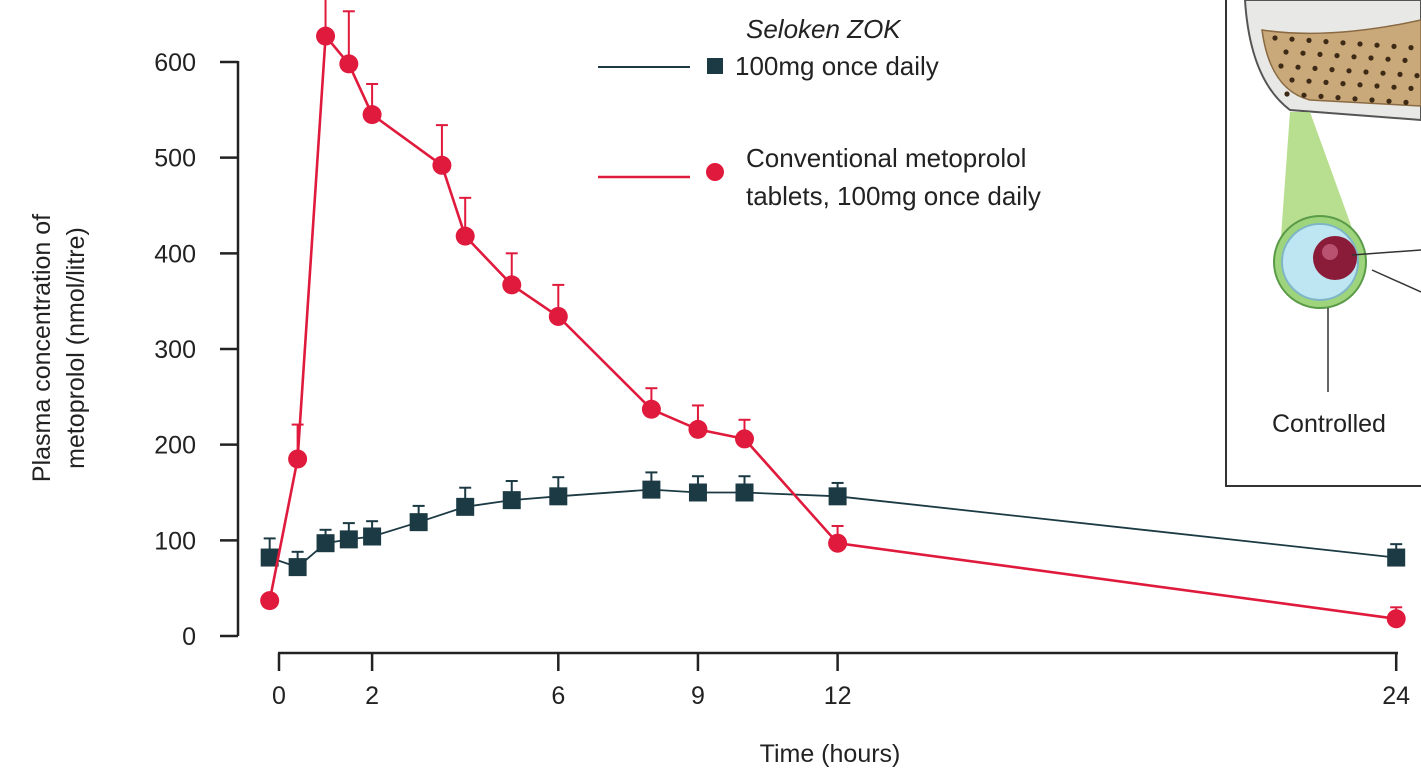  I want to click on tablet-pellets, so click(1346, 70).